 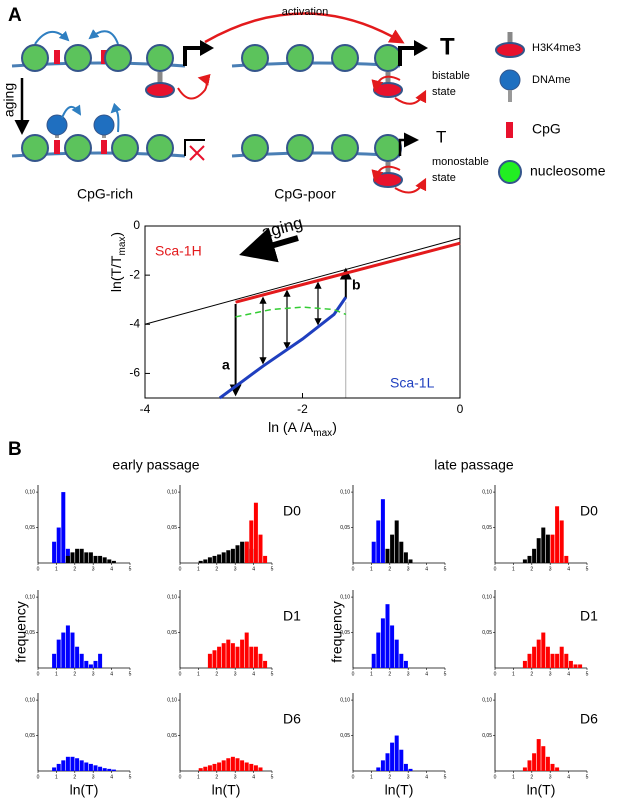 I want to click on legend: H3K4me3 DNAme CpG nucleosome, so click(x=550, y=108).